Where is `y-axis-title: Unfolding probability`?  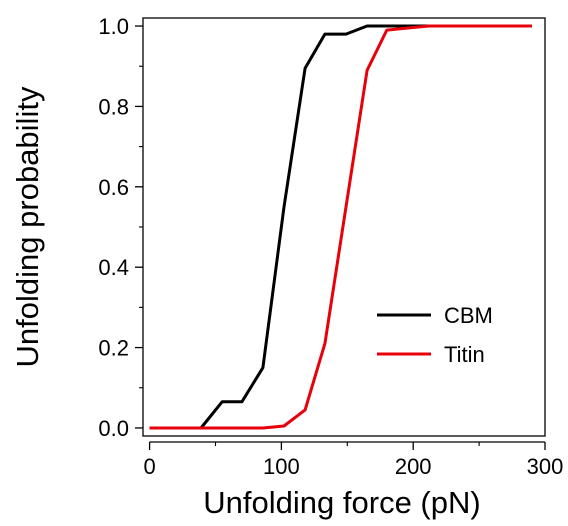 y-axis-title: Unfolding probability is located at coordinates (27, 226).